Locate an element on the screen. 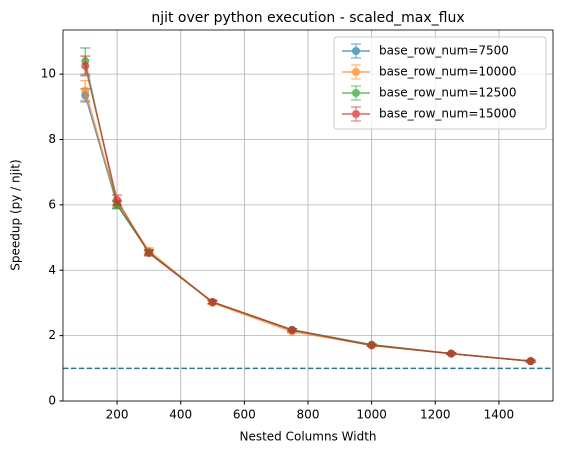 This screenshot has height=455, width=562. legend-label: base_row_num=10000 is located at coordinates (448, 72).